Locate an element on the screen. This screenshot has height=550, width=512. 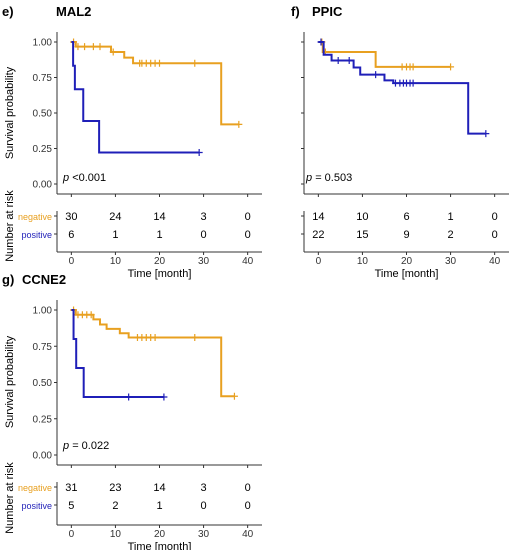
risk-count-positive: 22 is located at coordinates (318, 235).